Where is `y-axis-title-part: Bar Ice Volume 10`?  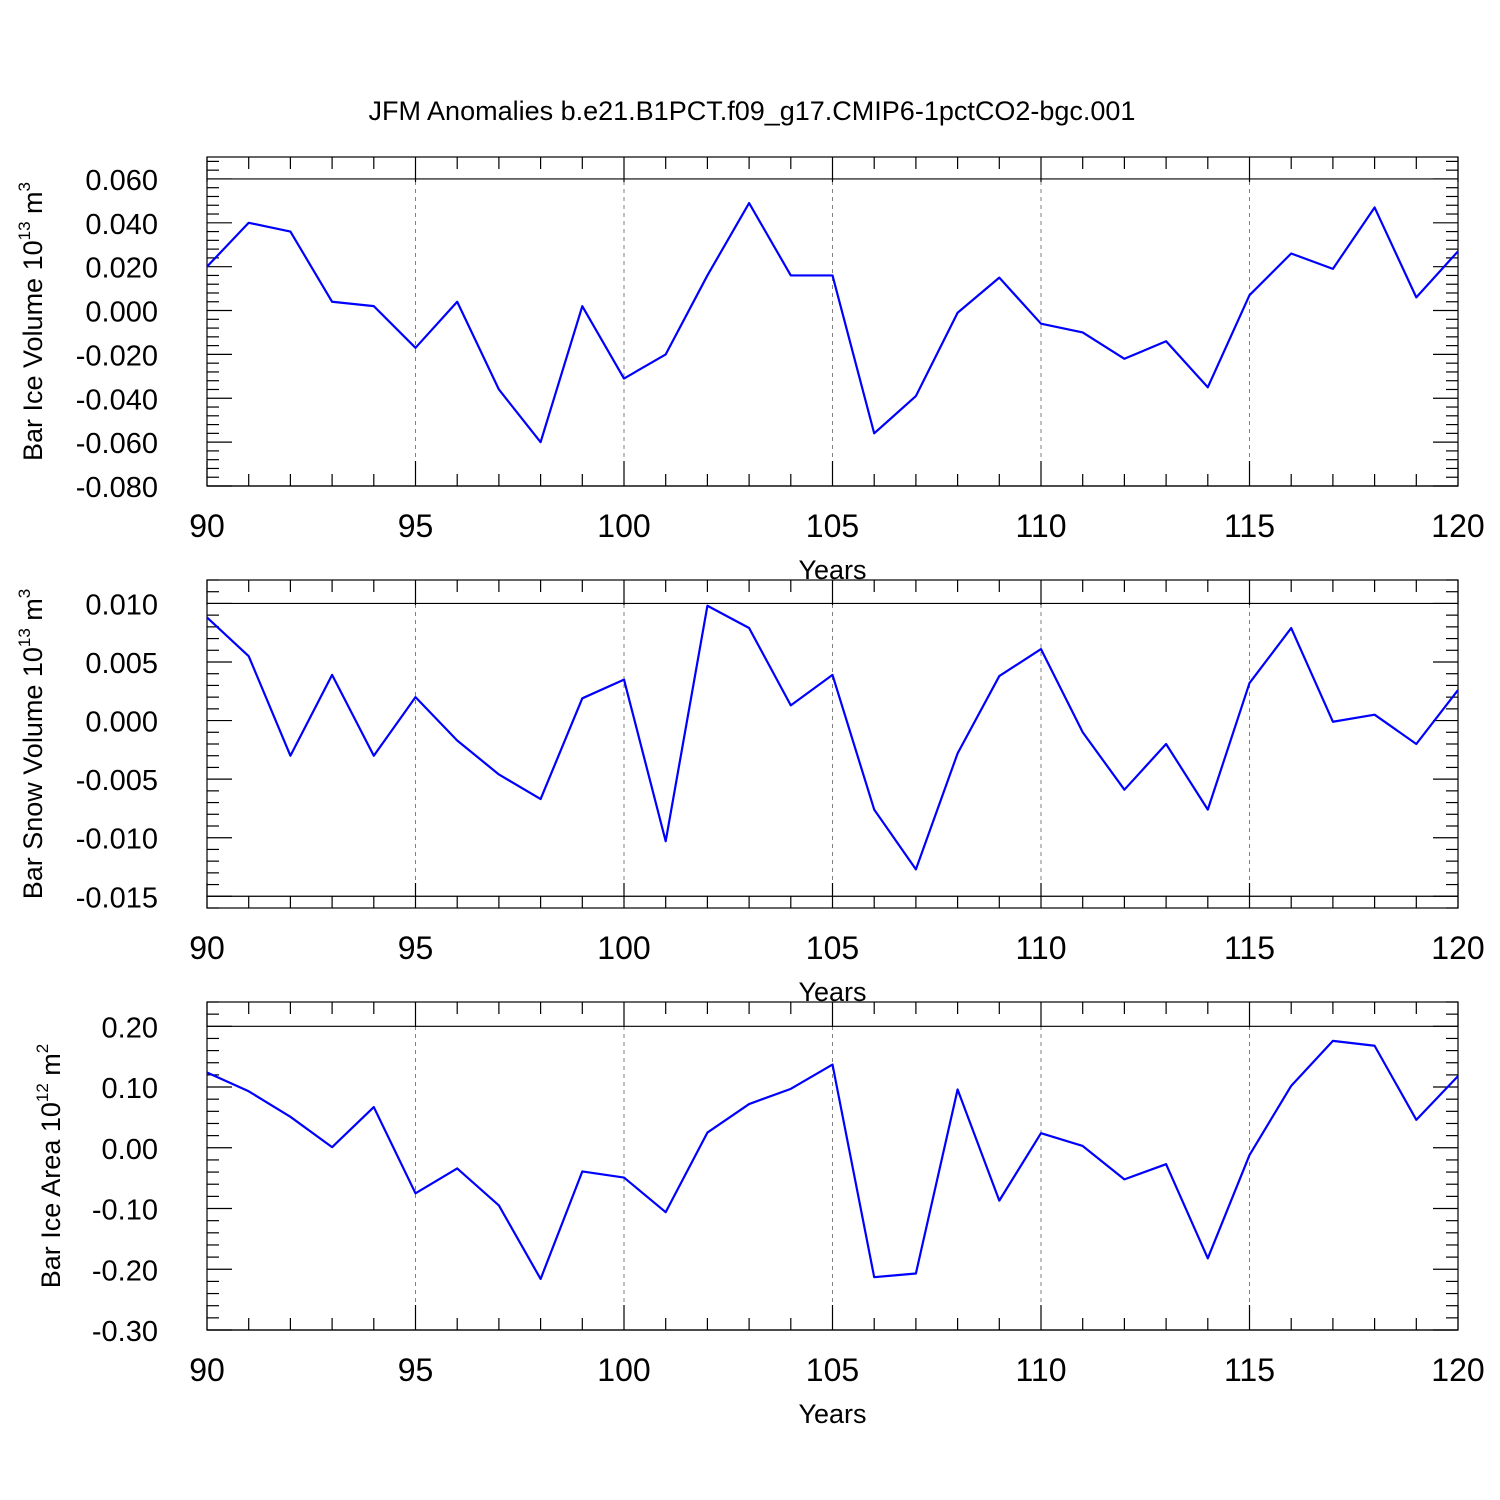 y-axis-title-part: Bar Ice Volume 10 is located at coordinates (33, 350).